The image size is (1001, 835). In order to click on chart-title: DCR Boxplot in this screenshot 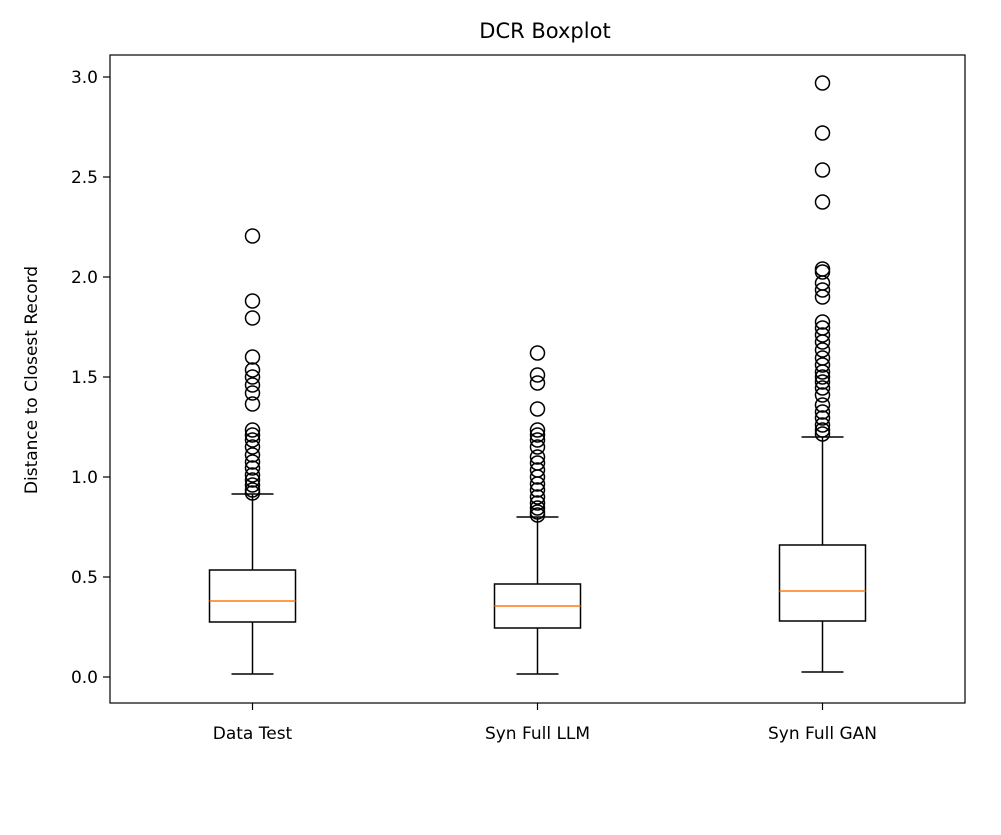, I will do `click(544, 31)`.